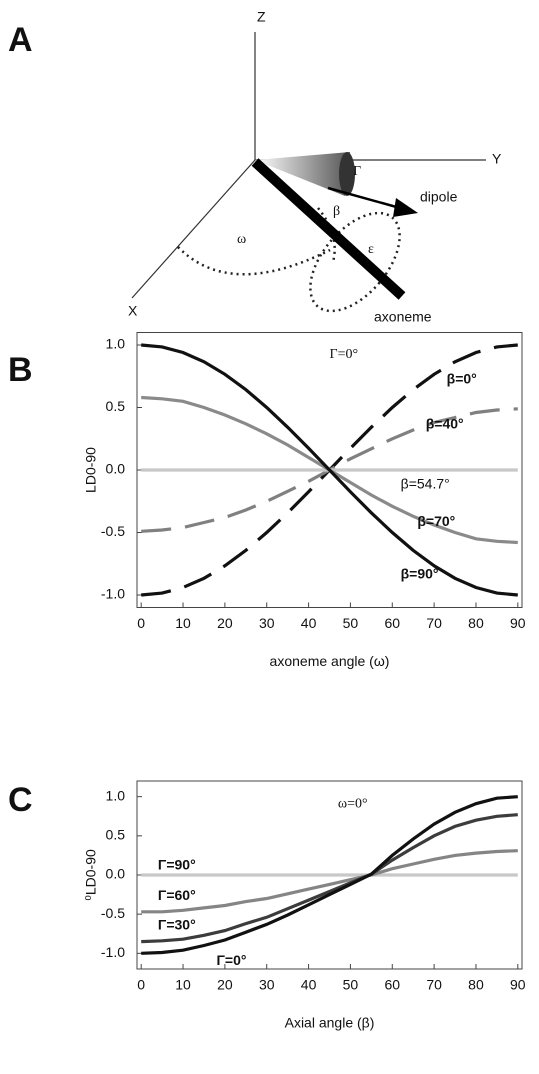  I want to click on axoneme-label: axoneme, so click(403, 317).